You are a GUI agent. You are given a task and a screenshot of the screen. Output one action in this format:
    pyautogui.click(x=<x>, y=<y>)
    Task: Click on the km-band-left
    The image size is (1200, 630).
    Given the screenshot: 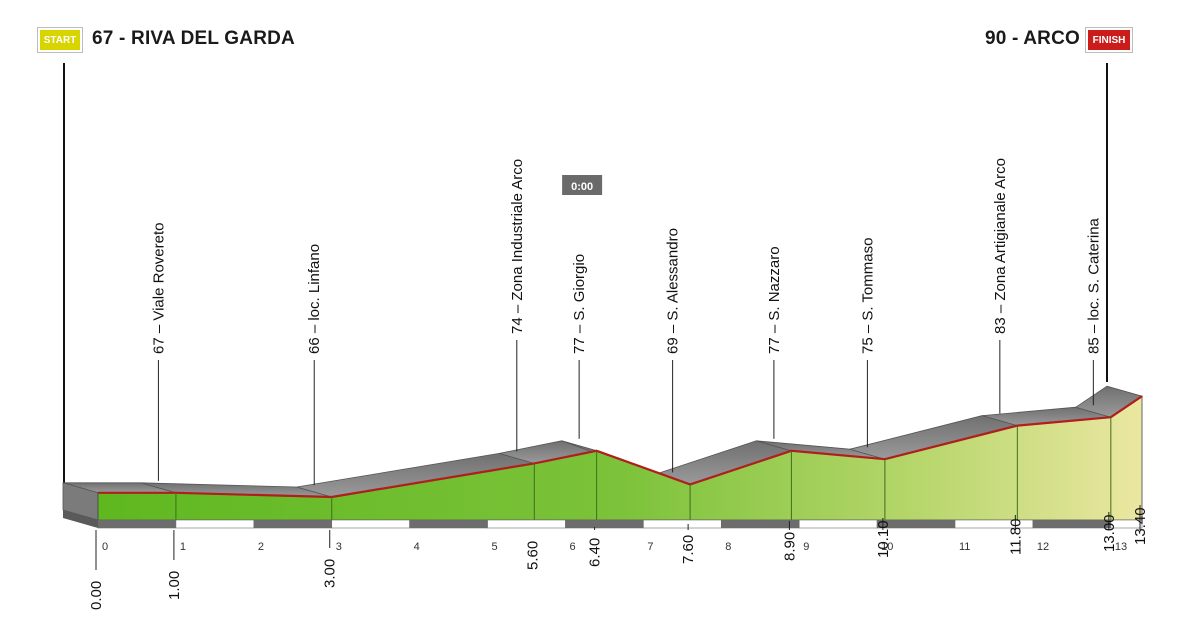 What is the action you would take?
    pyautogui.click(x=80, y=519)
    